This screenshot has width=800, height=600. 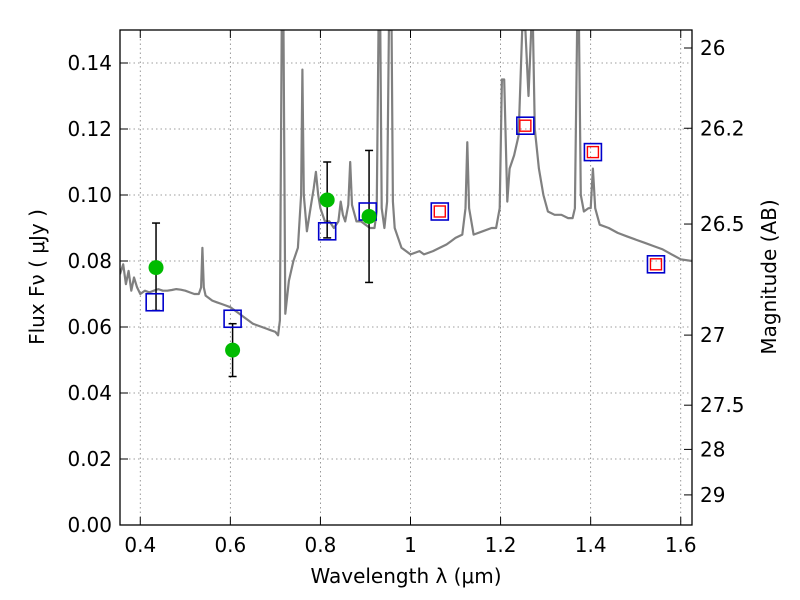 I want to click on x-tick-label: 1.2, so click(x=501, y=545).